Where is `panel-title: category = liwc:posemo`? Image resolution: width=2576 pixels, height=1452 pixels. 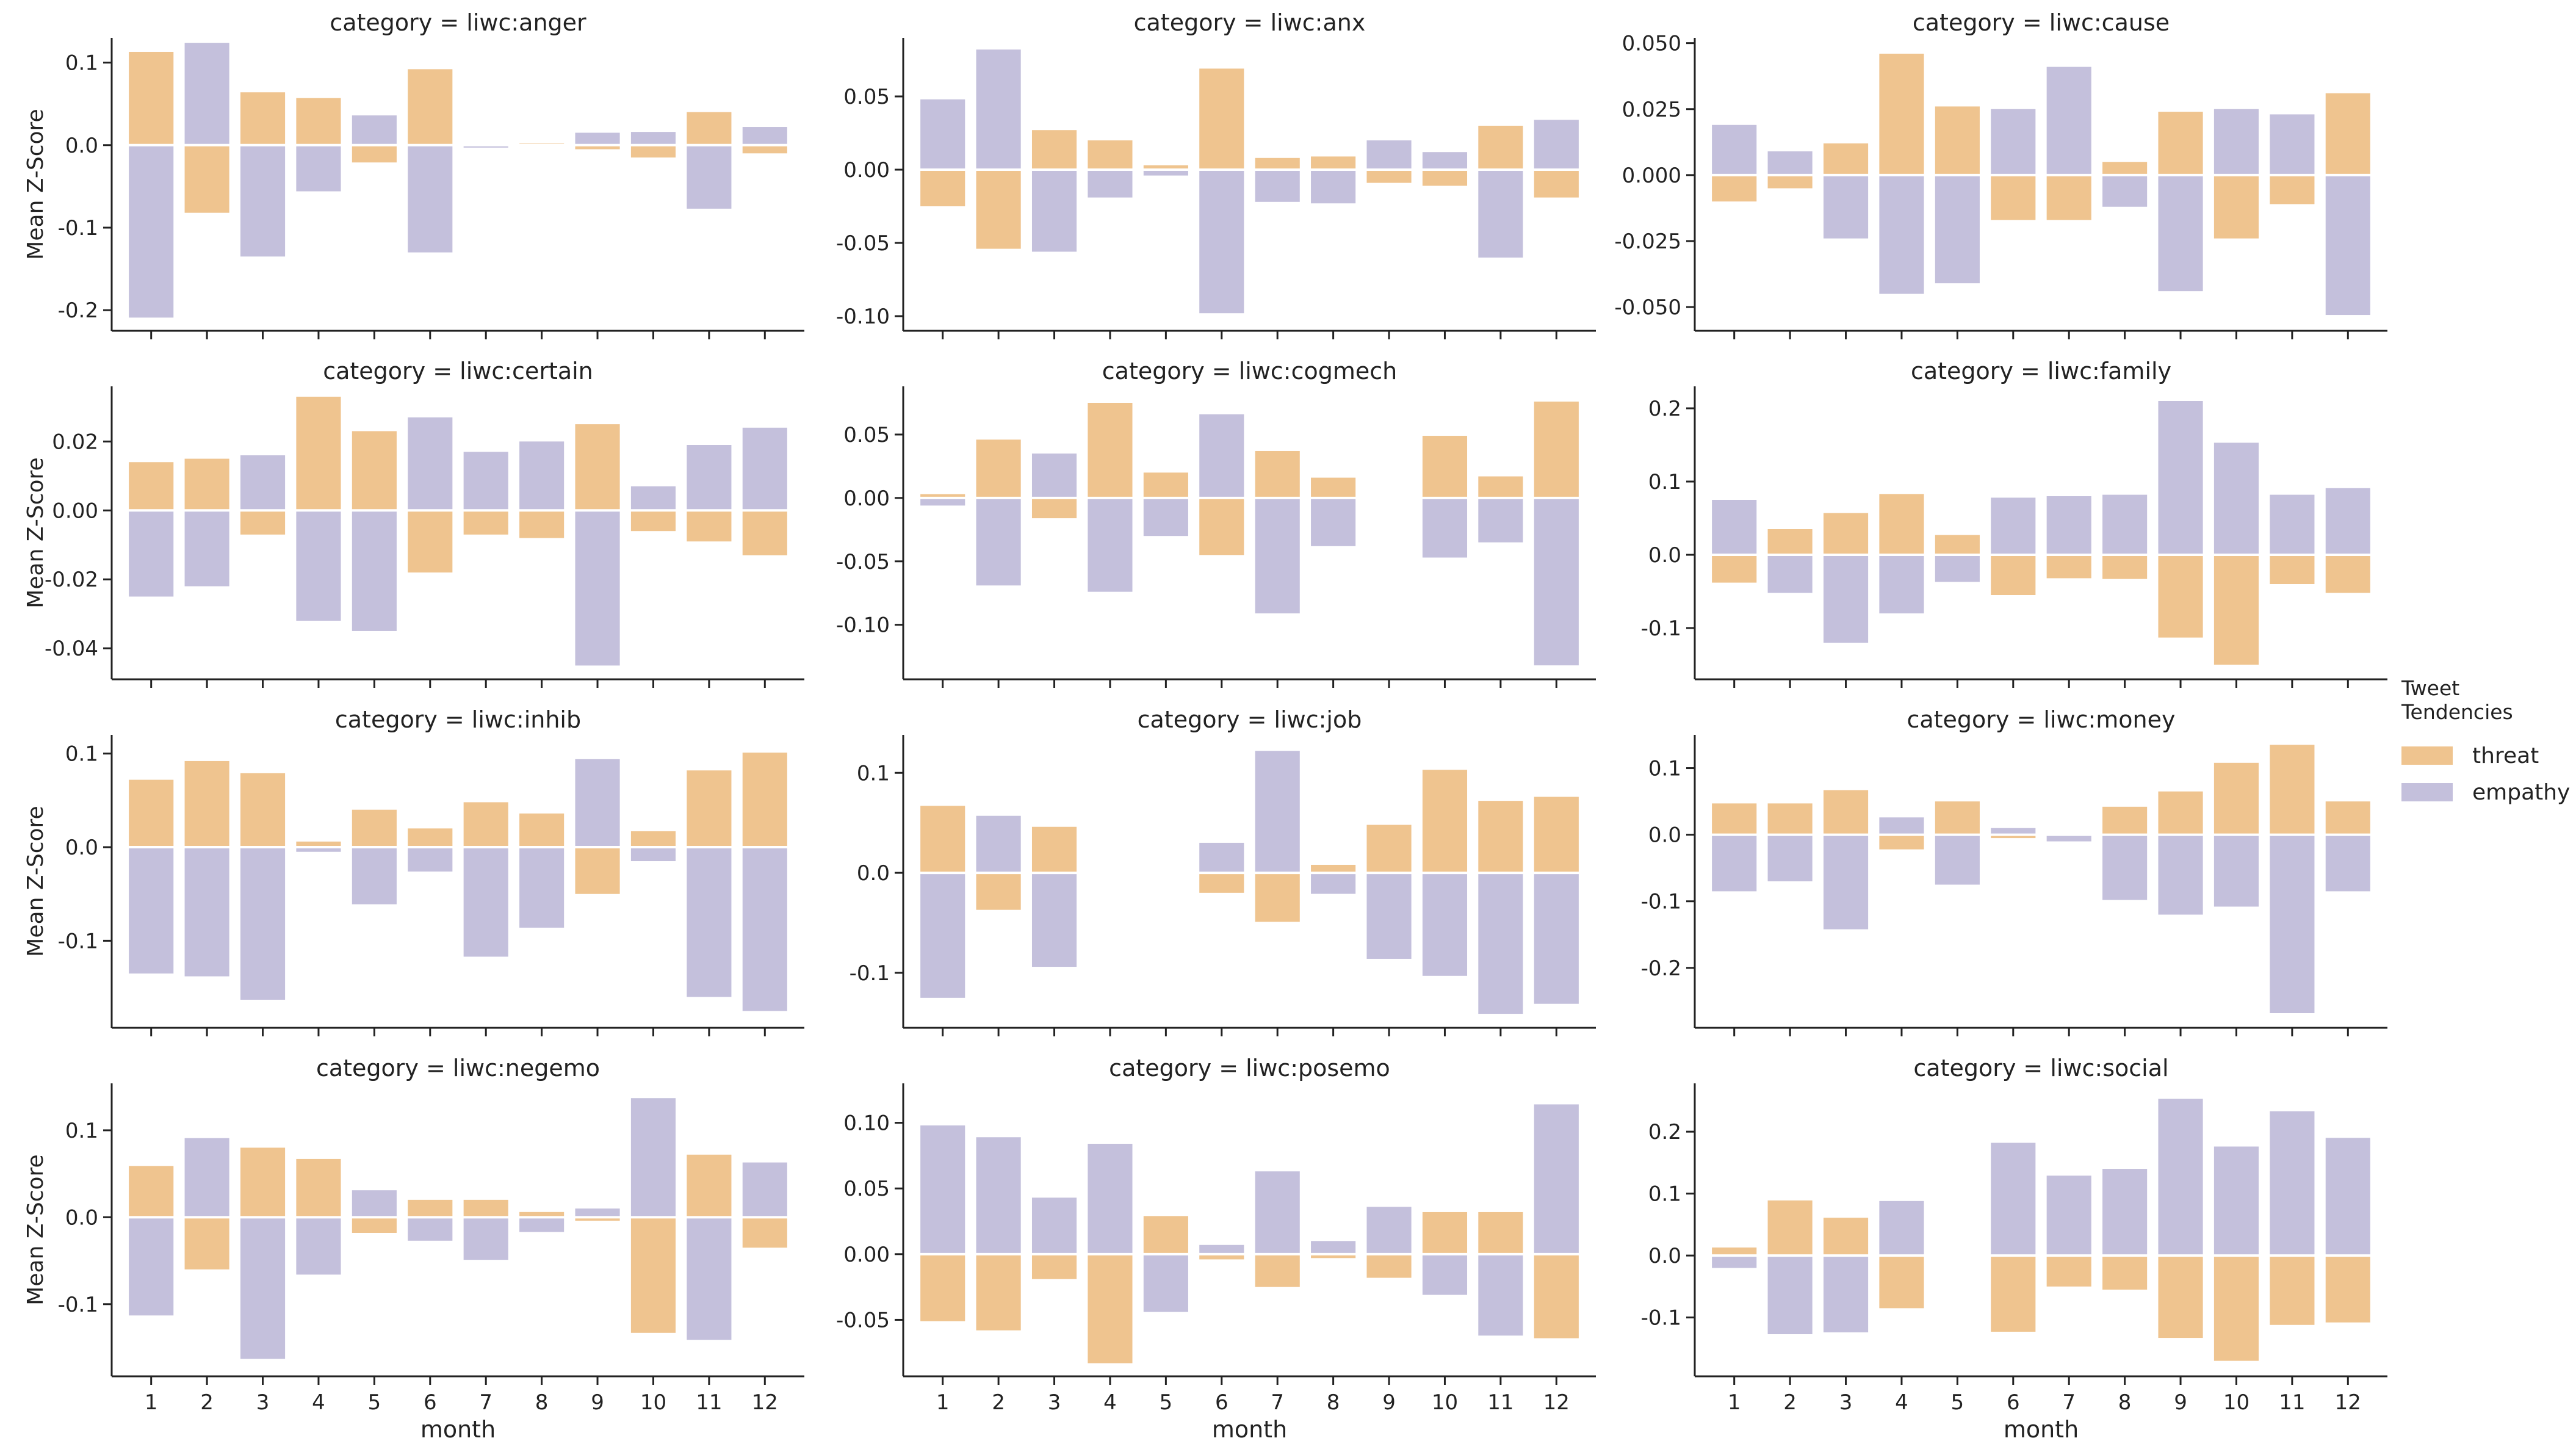 panel-title: category = liwc:posemo is located at coordinates (1249, 1068).